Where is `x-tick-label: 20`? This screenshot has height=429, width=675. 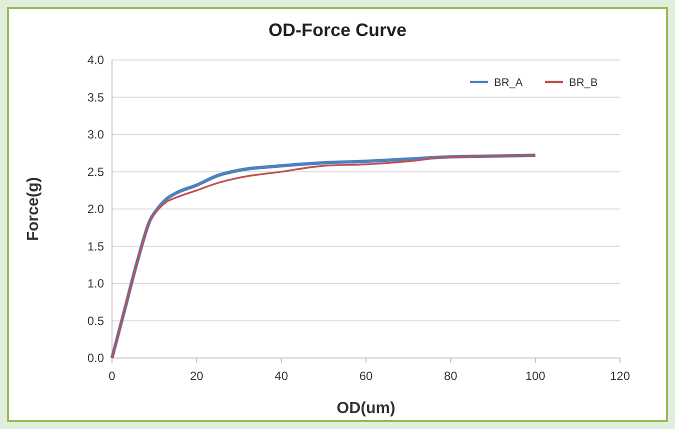
x-tick-label: 20 is located at coordinates (197, 376).